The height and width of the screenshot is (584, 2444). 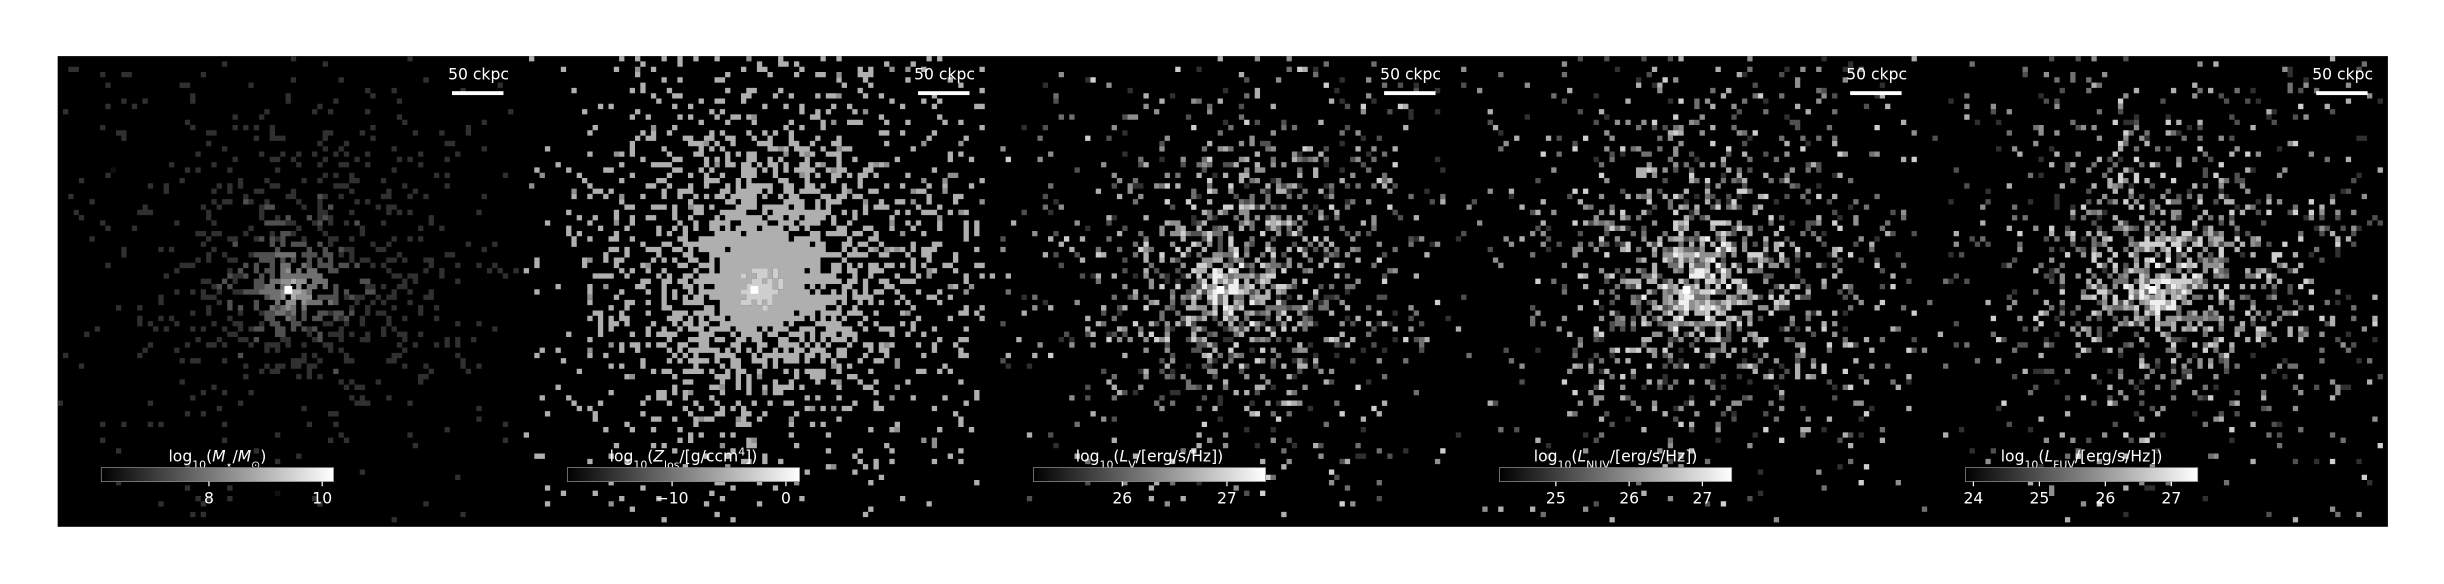 I want to click on colorbar-label-part: Z, so click(x=658, y=456).